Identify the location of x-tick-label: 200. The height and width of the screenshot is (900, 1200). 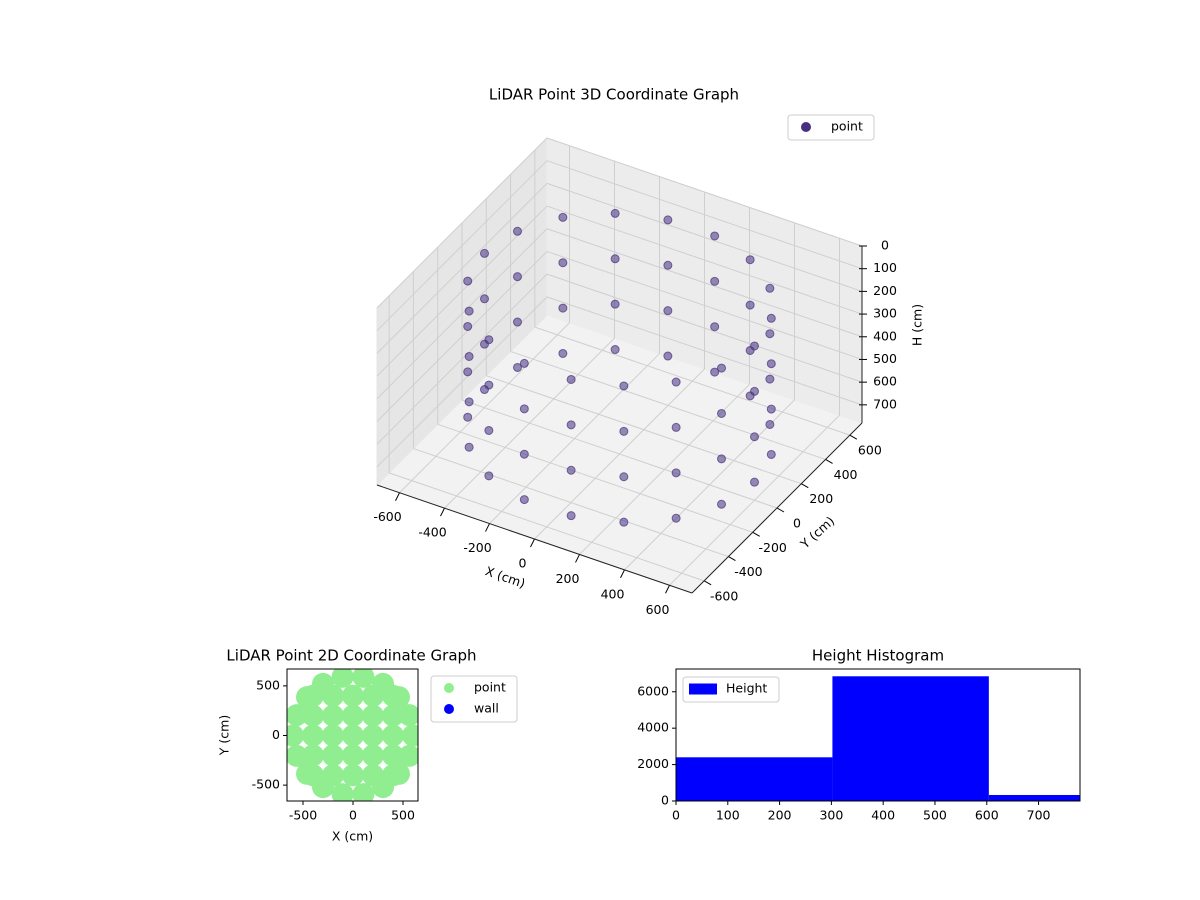
(780, 815).